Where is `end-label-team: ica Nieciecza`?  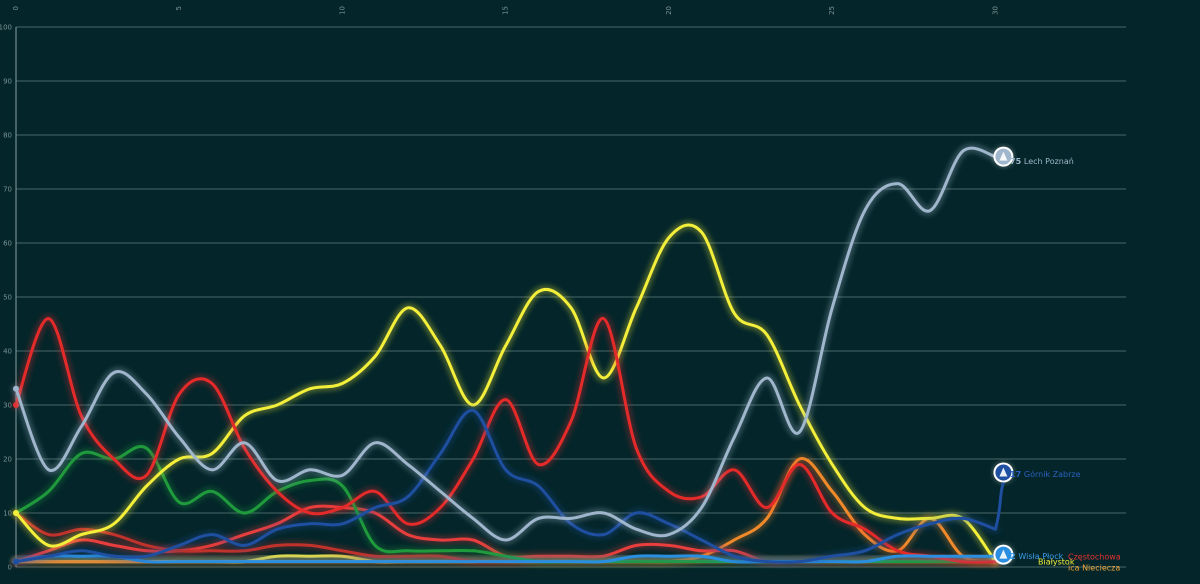
end-label-team: ica Nieciecza is located at coordinates (1094, 568).